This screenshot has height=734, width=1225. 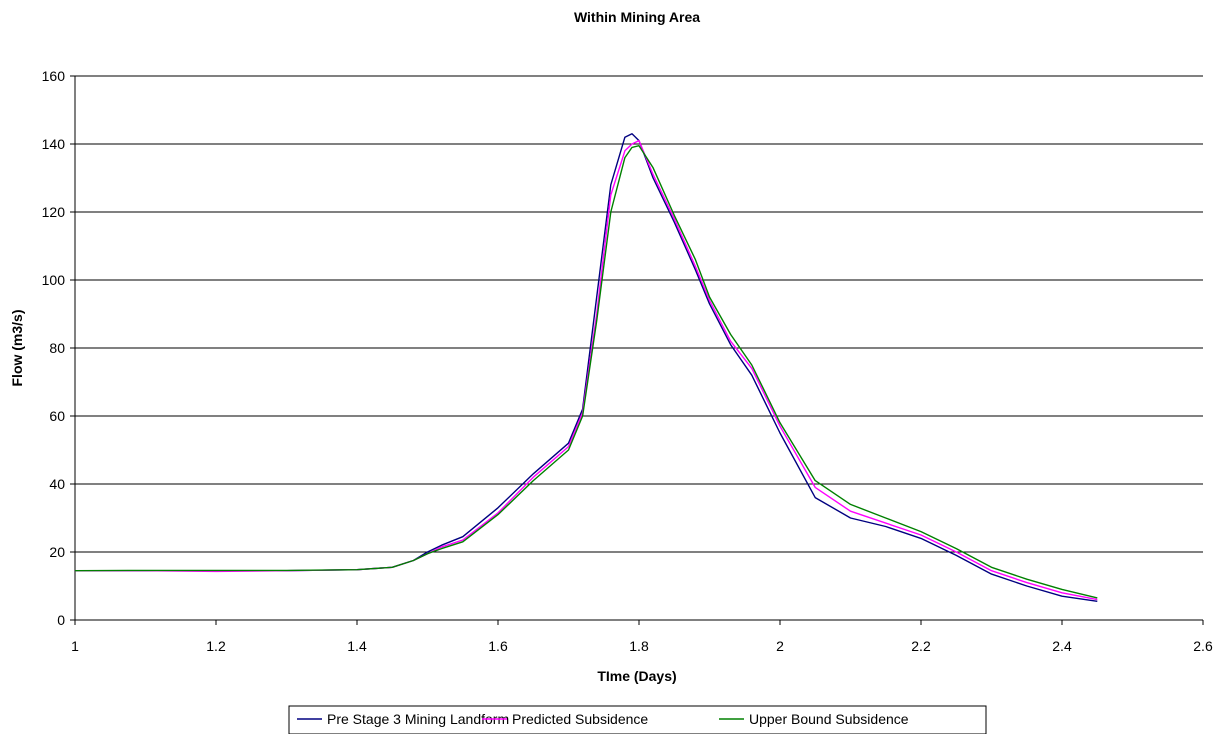 What do you see at coordinates (642, 637) in the screenshot?
I see `x-axis-ticks: 1 1.2 1.4 1.6 1.8 2 2.2 2.4 2.6` at bounding box center [642, 637].